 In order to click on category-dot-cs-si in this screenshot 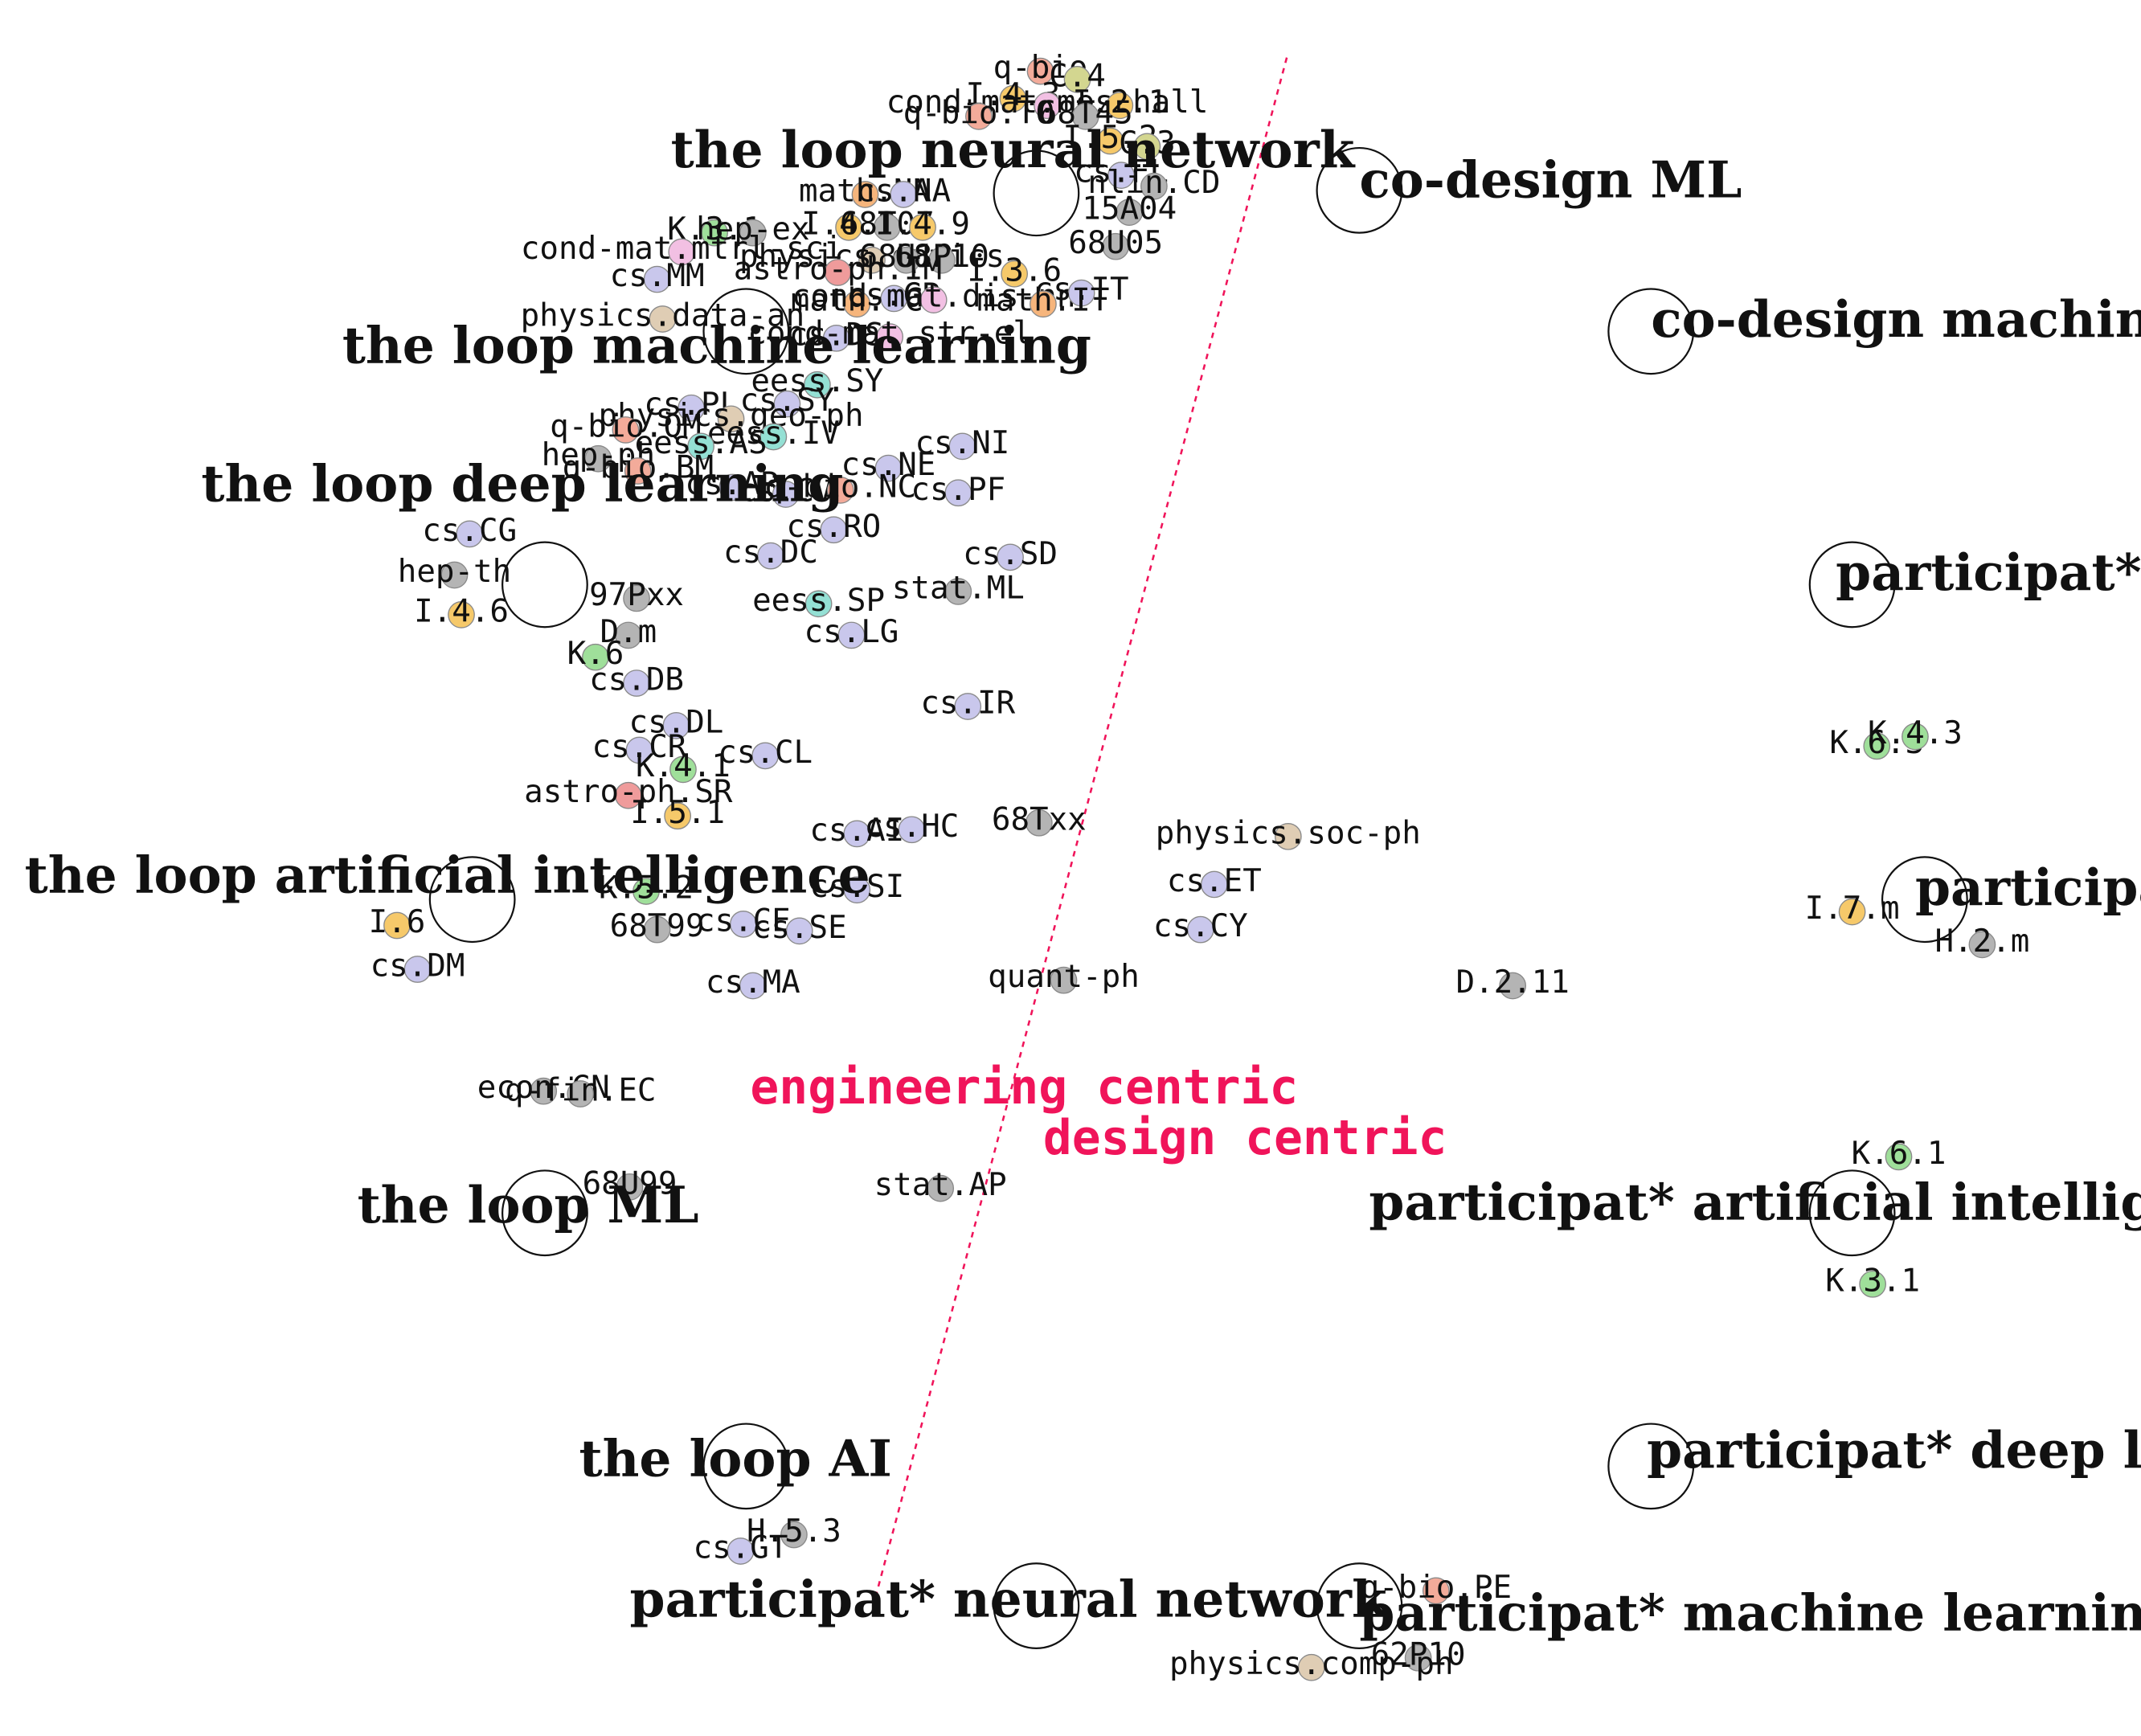, I will do `click(857, 890)`.